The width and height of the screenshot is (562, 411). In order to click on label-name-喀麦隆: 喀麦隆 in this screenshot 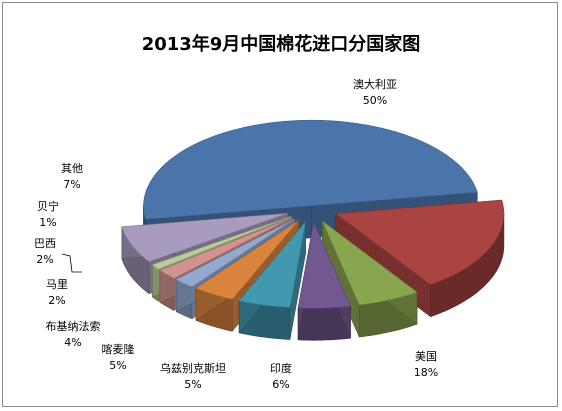, I will do `click(118, 349)`.